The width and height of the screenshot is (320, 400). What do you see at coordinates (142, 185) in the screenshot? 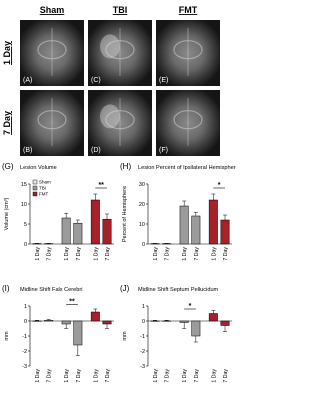
I see `y-tick-label: 30` at bounding box center [142, 185].